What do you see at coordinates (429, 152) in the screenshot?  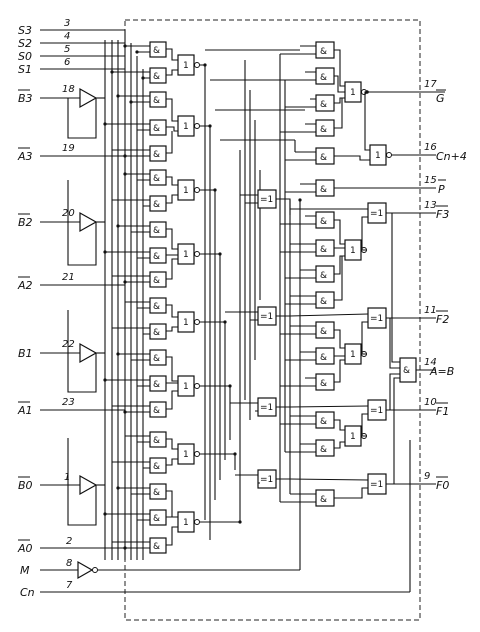 I see `output-cn4: 16 Cn+4` at bounding box center [429, 152].